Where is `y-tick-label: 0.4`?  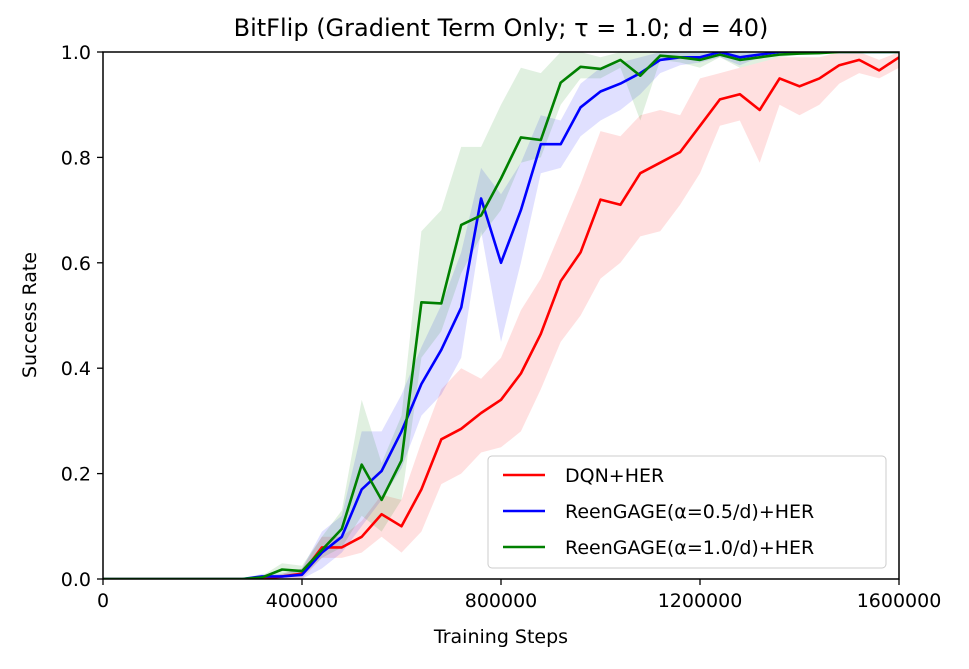
y-tick-label: 0.4 is located at coordinates (76, 369).